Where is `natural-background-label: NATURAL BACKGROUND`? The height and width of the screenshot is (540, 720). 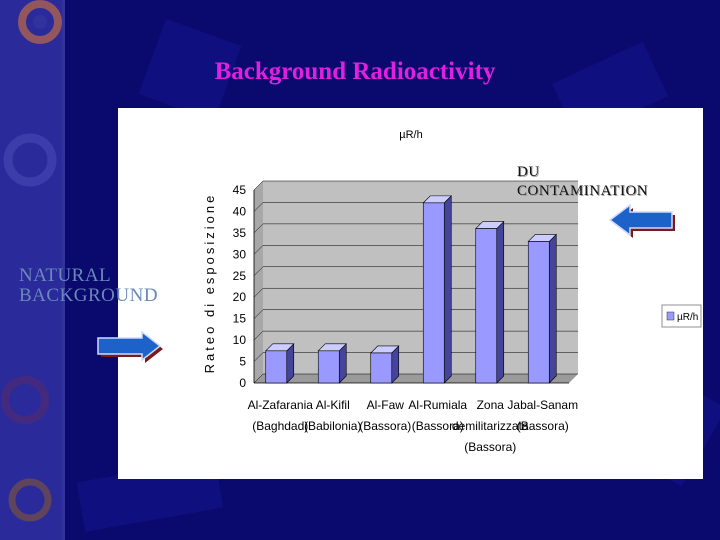 natural-background-label: NATURAL BACKGROUND is located at coordinates (88, 286).